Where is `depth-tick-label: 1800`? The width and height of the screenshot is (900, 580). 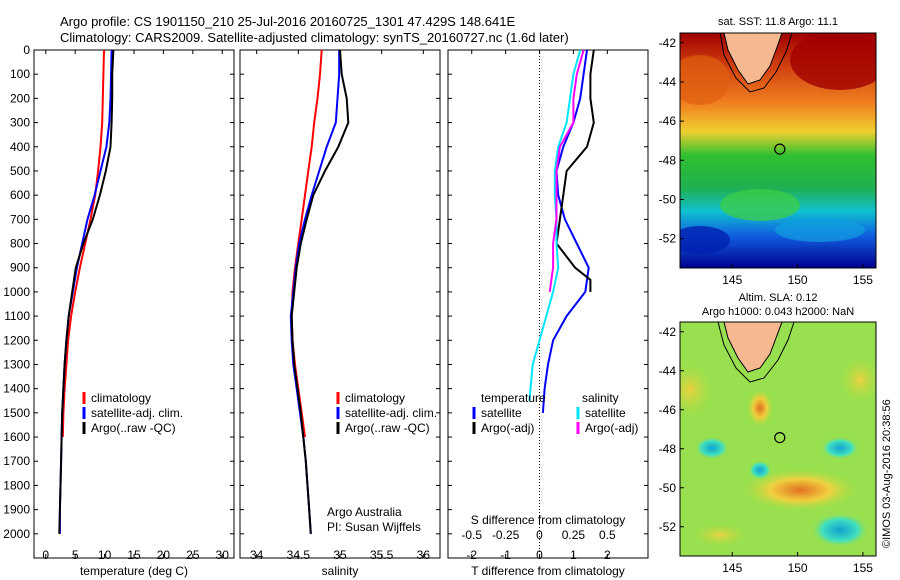
depth-tick-label: 1800 is located at coordinates (16, 485).